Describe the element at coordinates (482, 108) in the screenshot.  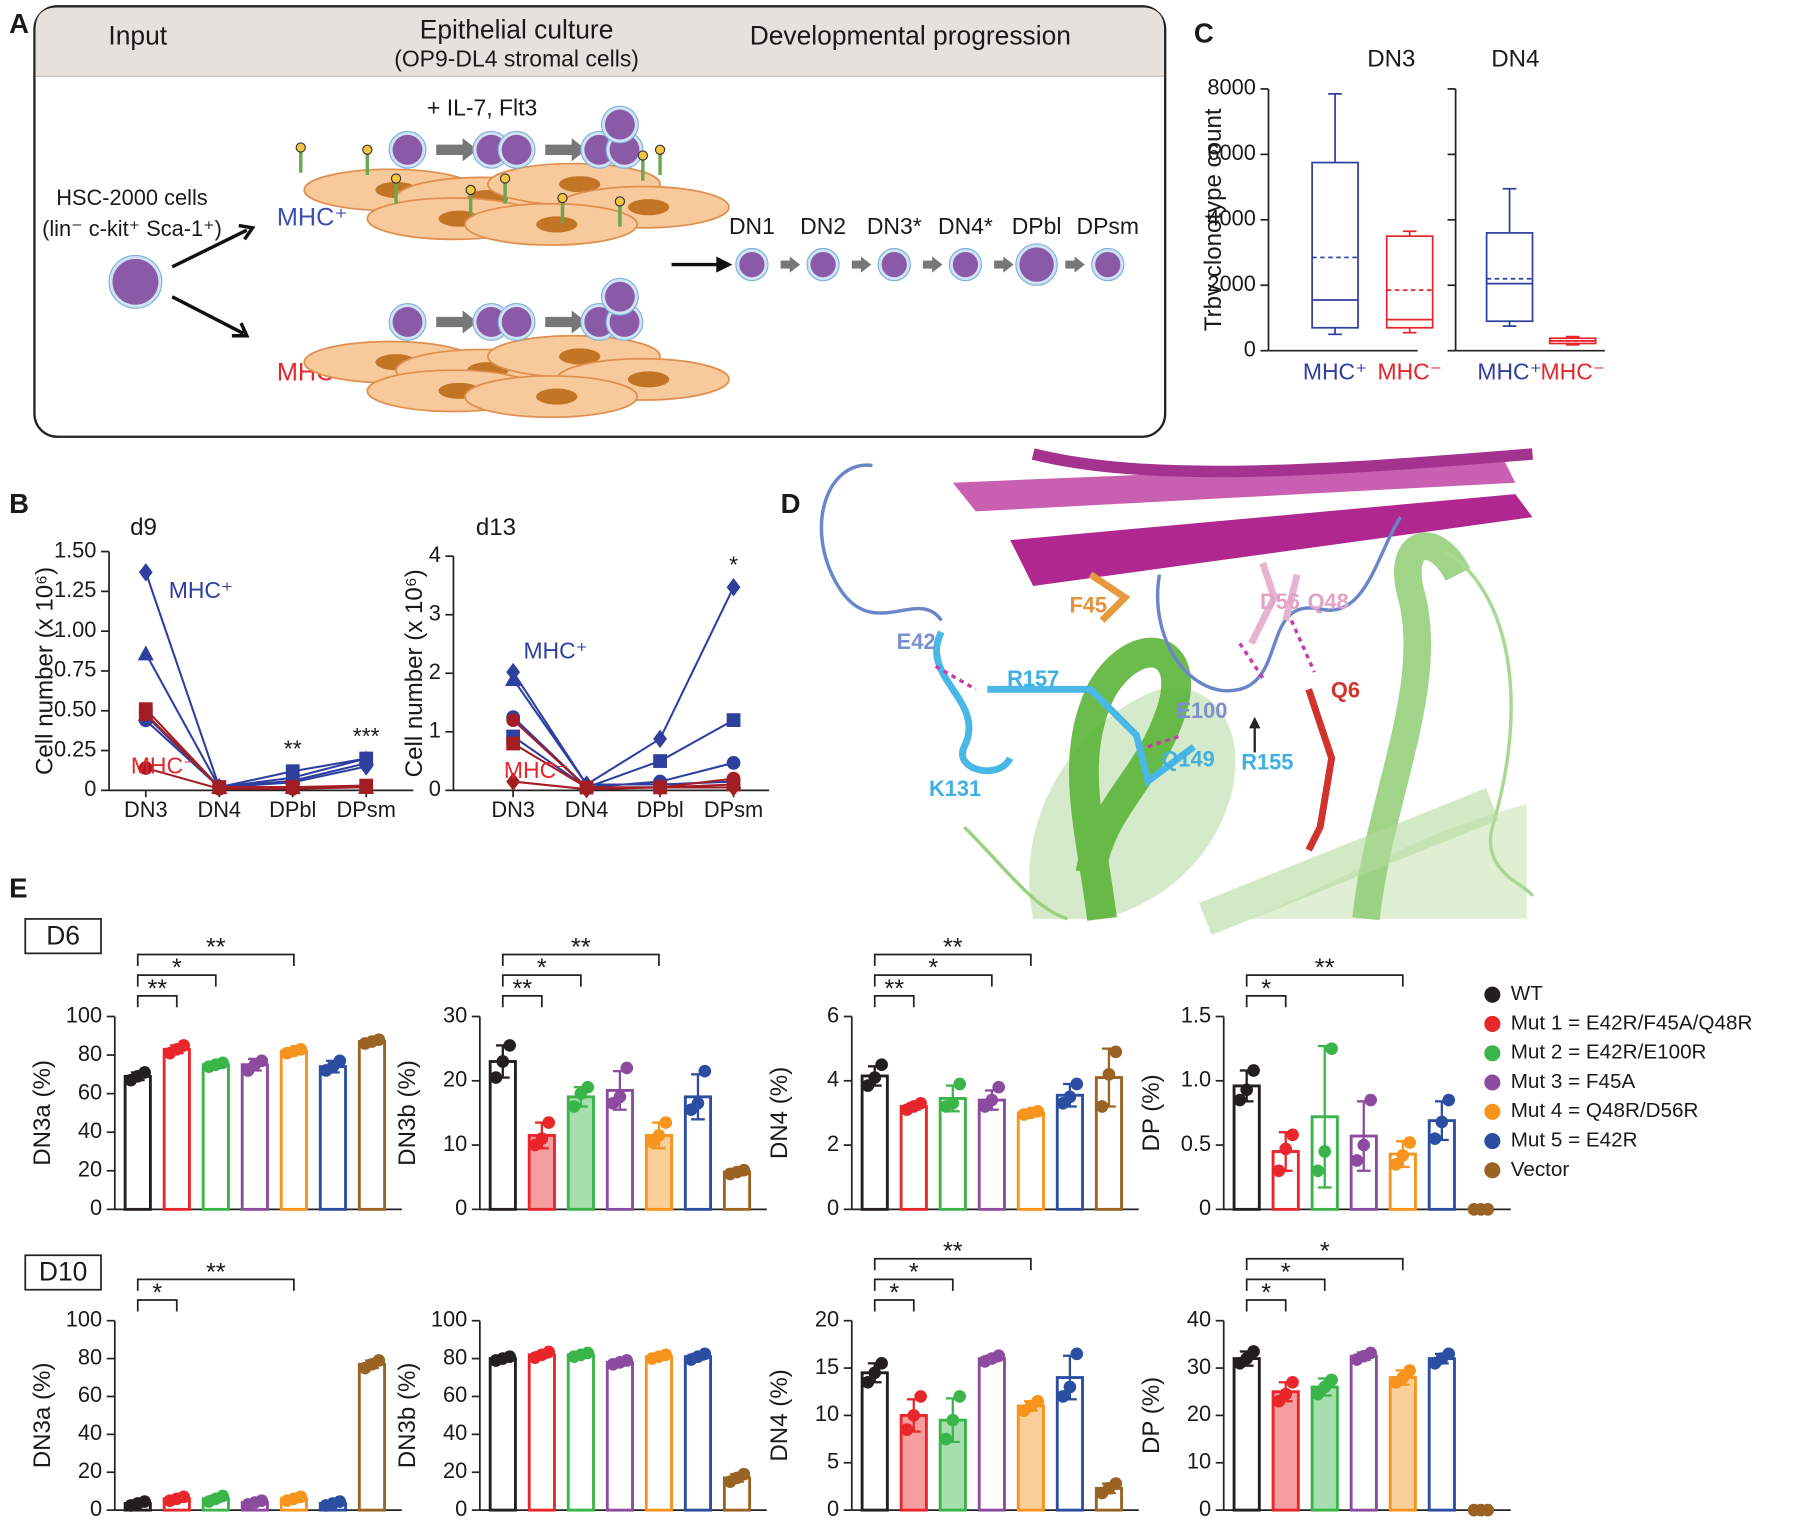
I see `cytokines: + IL-7, Flt3` at that location.